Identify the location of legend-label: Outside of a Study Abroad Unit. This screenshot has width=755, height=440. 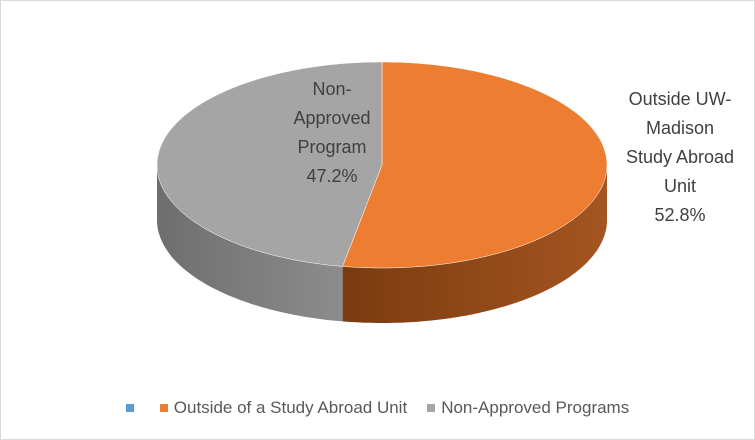
(290, 407).